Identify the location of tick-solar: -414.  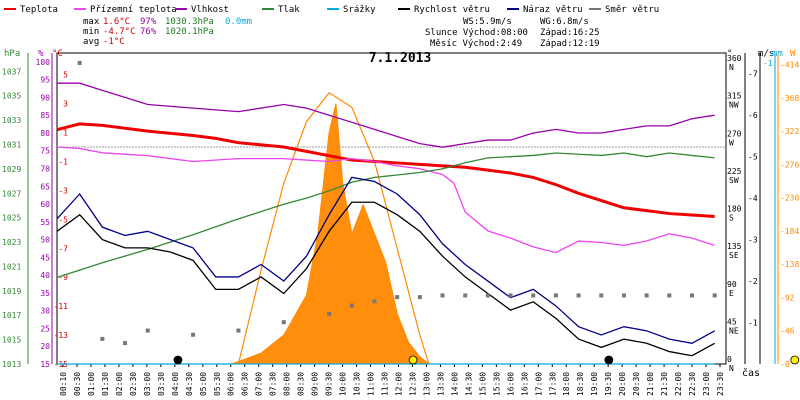
(789, 65).